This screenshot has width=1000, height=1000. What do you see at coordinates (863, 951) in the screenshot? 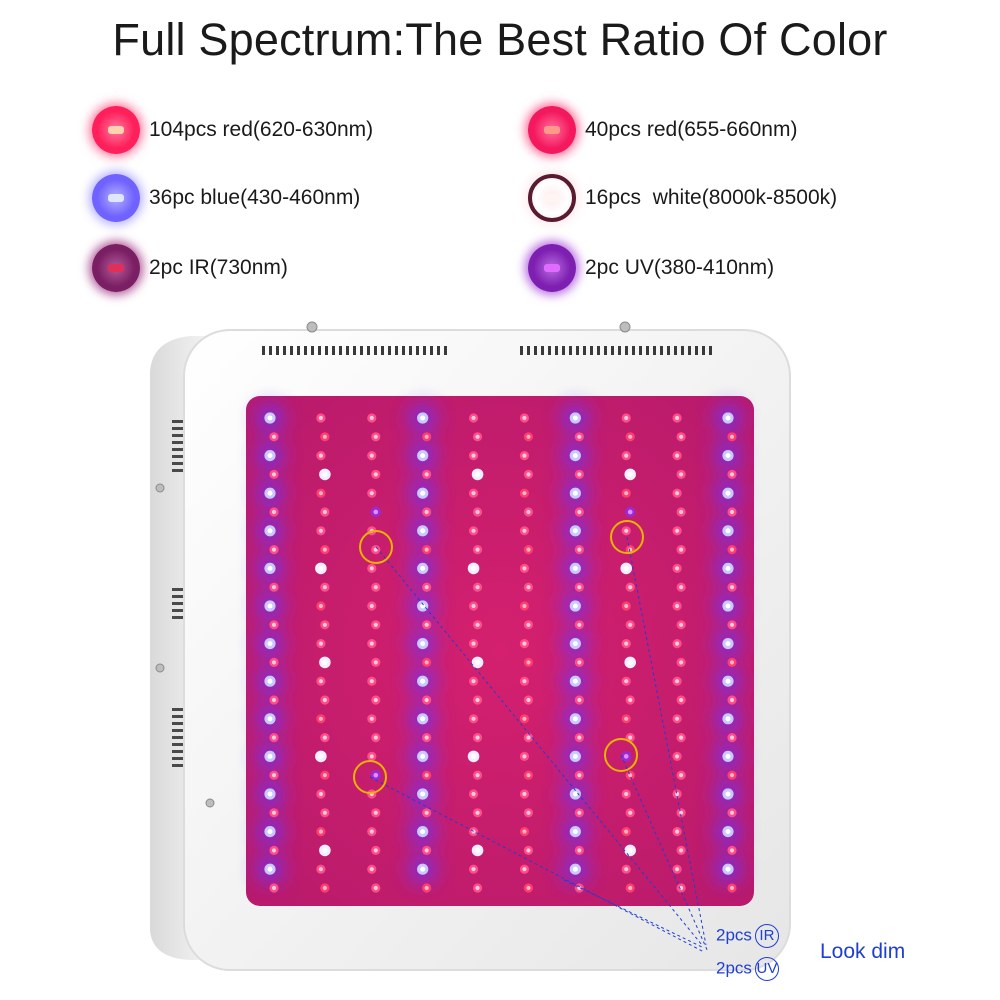
I see `look-dim-note: Look dim` at bounding box center [863, 951].